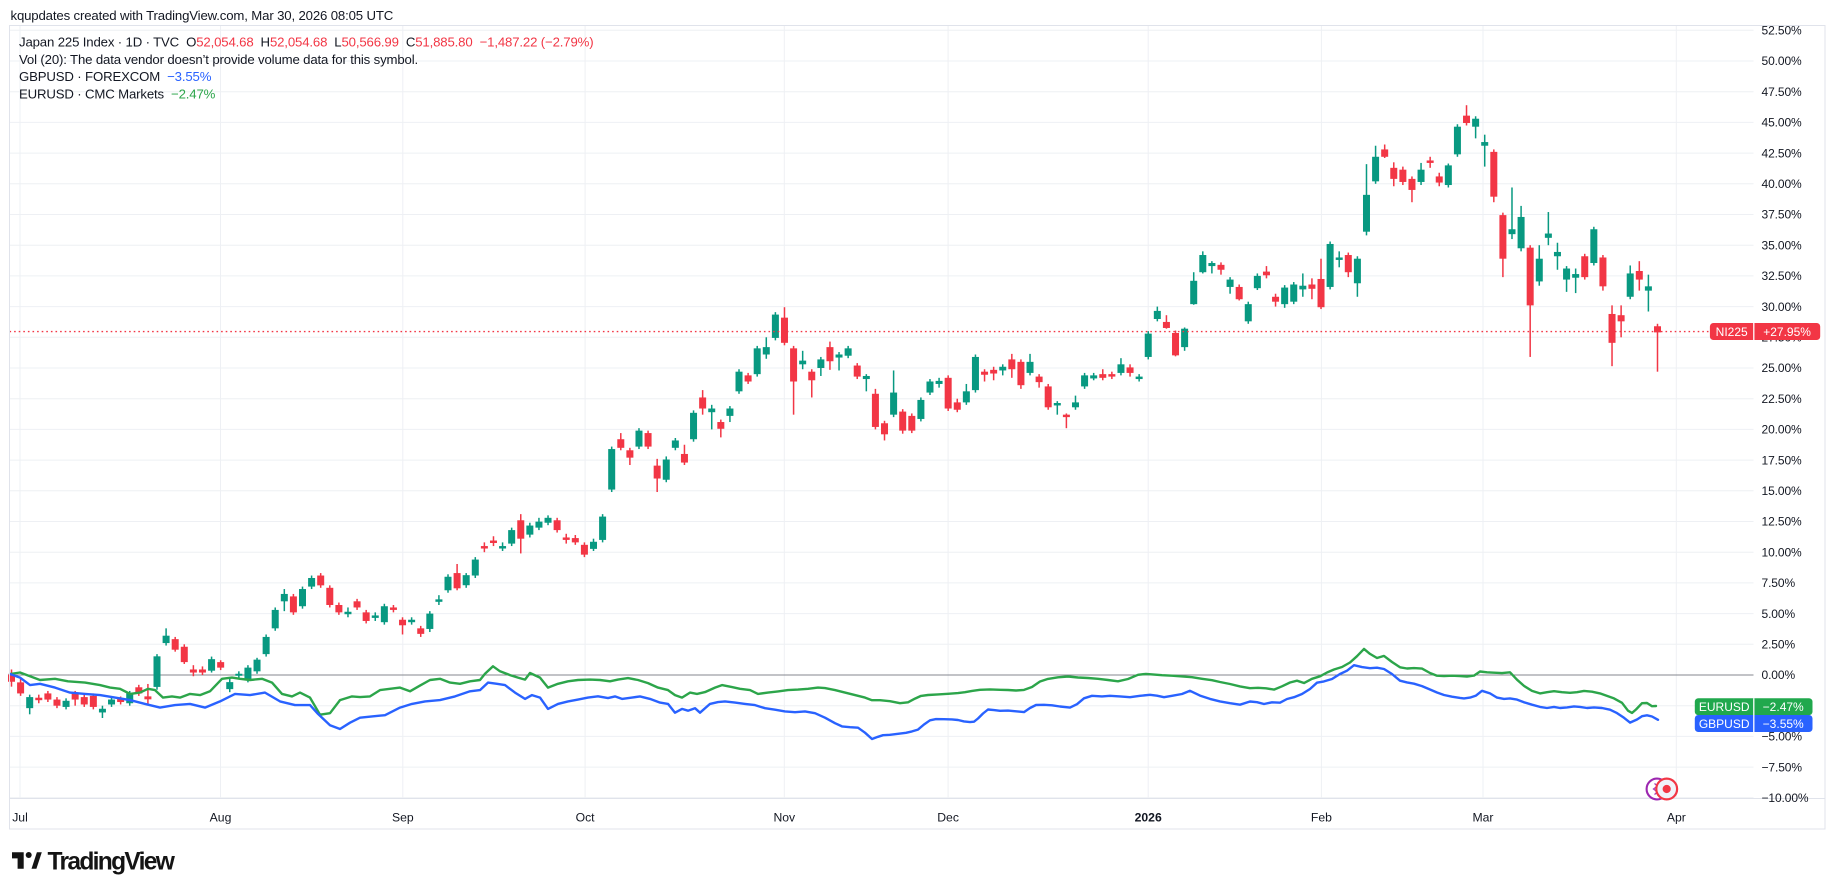 The image size is (1835, 890). I want to click on svg-text: 10.00%, so click(1782, 552).